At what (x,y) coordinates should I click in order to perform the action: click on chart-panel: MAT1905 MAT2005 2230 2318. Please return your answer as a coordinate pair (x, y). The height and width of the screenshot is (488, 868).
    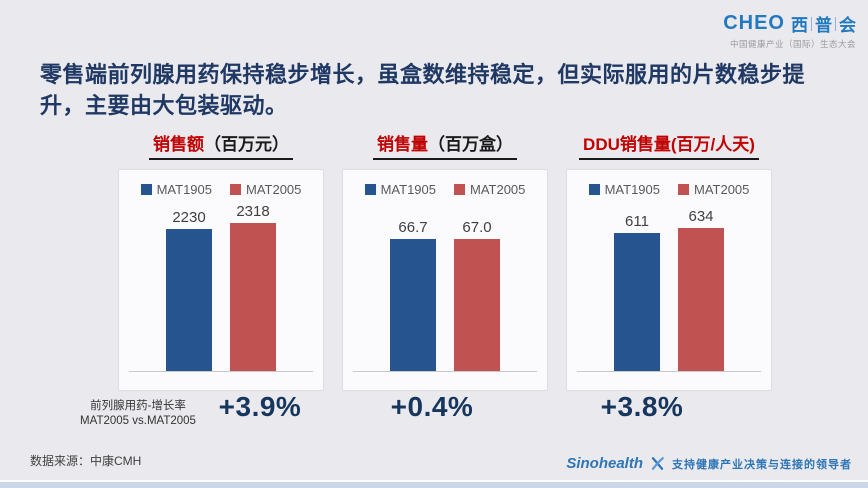
    Looking at the image, I should click on (221, 280).